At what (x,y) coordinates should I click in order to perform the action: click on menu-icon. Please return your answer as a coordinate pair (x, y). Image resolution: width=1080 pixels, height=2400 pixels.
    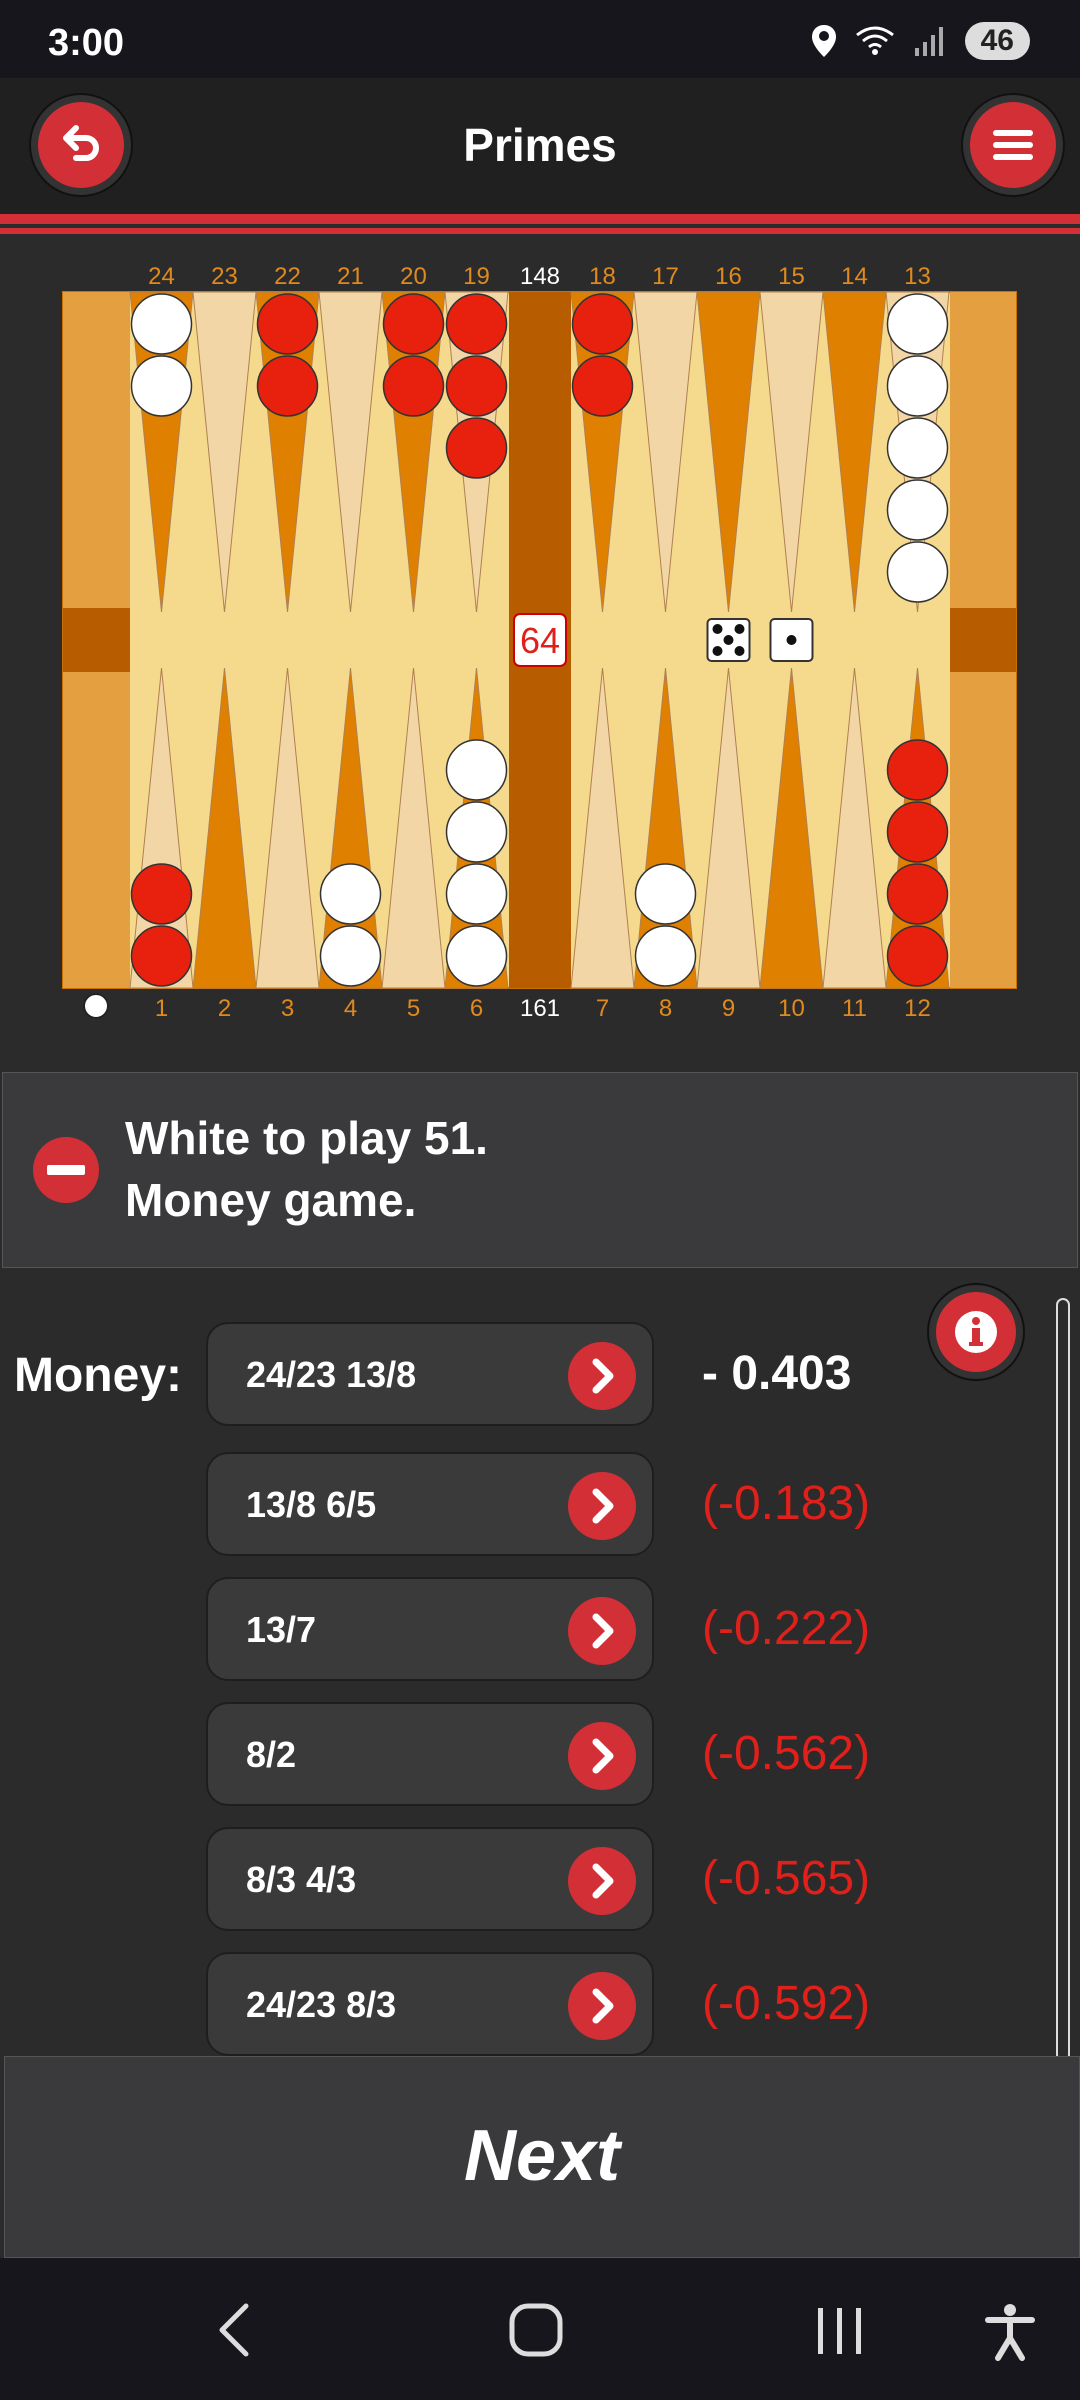
    Looking at the image, I should click on (1013, 145).